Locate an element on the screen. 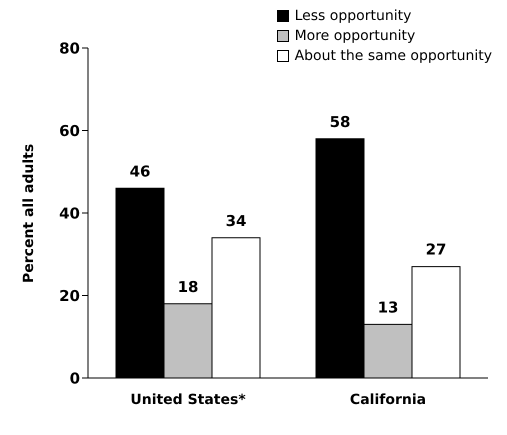 Image resolution: width=507 pixels, height=435 pixels. y-tick-label: 60 is located at coordinates (69, 131).